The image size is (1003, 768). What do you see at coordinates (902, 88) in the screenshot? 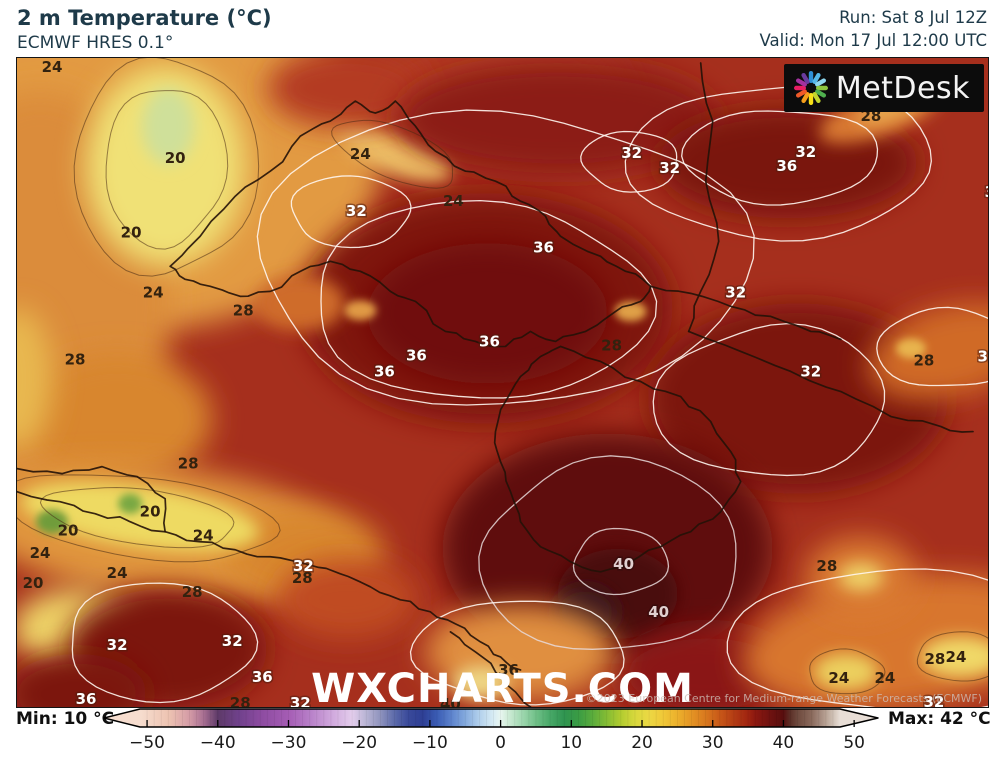
I see `metdesk-logo-text: MetDesk` at bounding box center [902, 88].